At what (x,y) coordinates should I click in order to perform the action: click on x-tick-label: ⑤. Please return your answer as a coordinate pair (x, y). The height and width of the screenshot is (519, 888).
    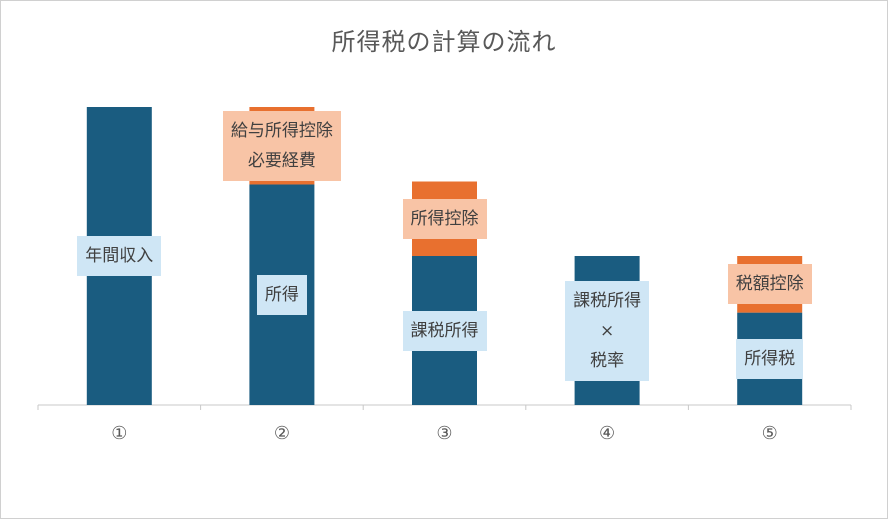
    Looking at the image, I should click on (770, 433).